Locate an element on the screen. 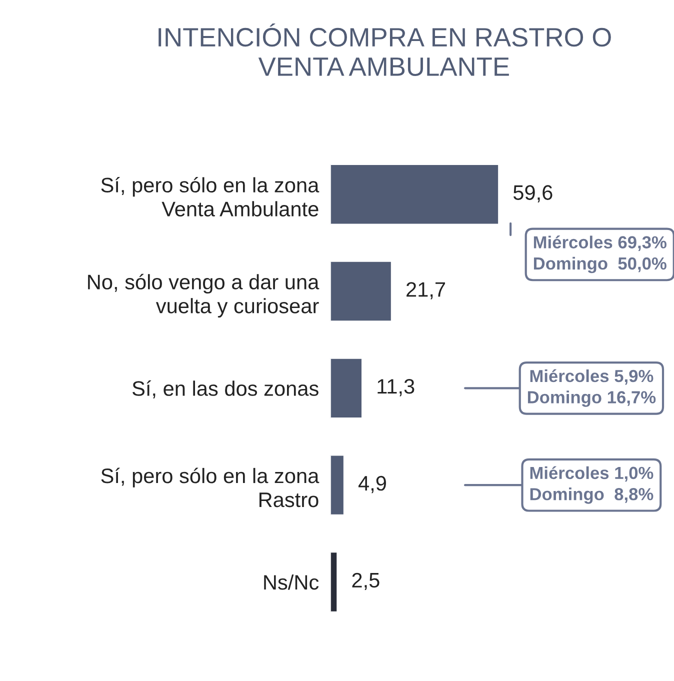 This screenshot has height=681, width=674. data-label: 21,7 is located at coordinates (425, 291).